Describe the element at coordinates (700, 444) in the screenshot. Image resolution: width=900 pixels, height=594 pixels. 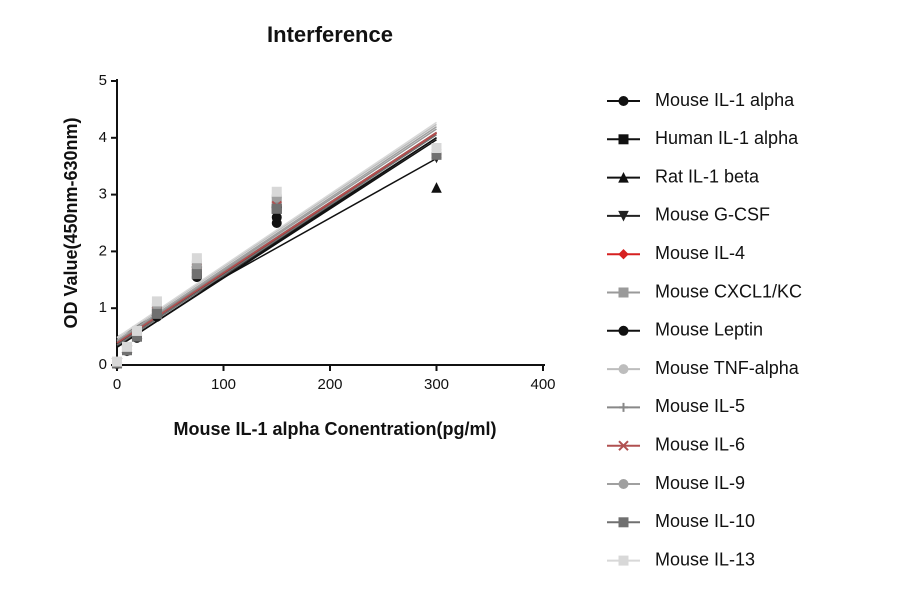
I see `legend-label: Mouse IL-6` at that location.